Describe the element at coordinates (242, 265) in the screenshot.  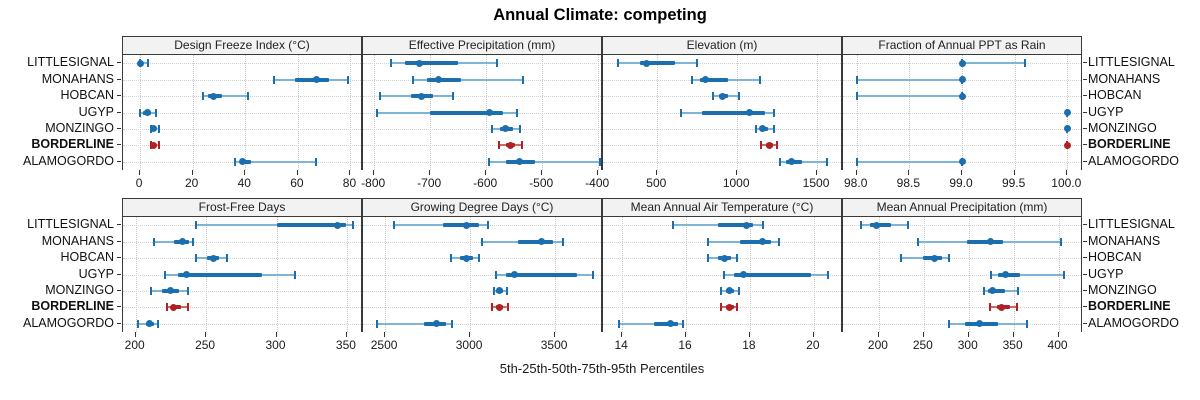
I see `panel-4: Frost-Free Days` at that location.